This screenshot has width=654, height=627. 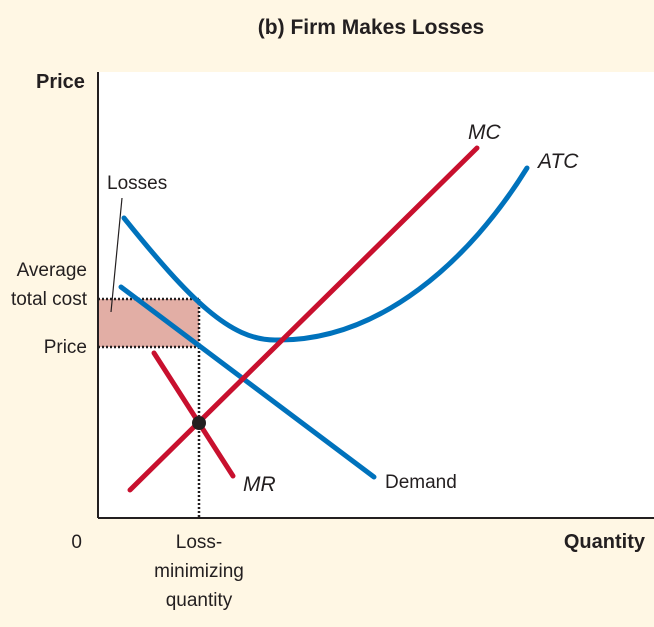 I want to click on y-tick-average-total-cost: Average total cost, so click(x=49, y=285).